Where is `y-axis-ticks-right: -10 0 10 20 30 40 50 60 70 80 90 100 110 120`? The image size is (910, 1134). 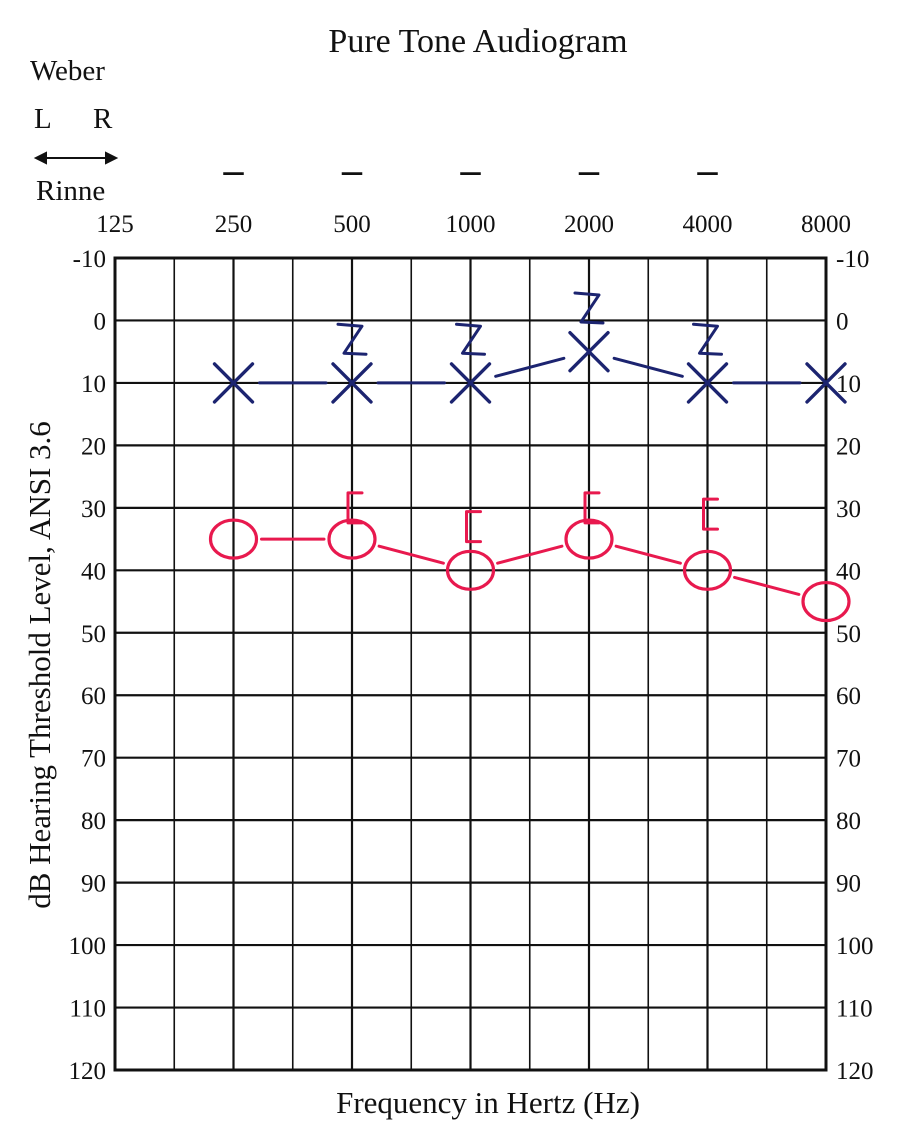 y-axis-ticks-right: -10 0 10 20 30 40 50 60 70 80 90 100 110 120 is located at coordinates (855, 665).